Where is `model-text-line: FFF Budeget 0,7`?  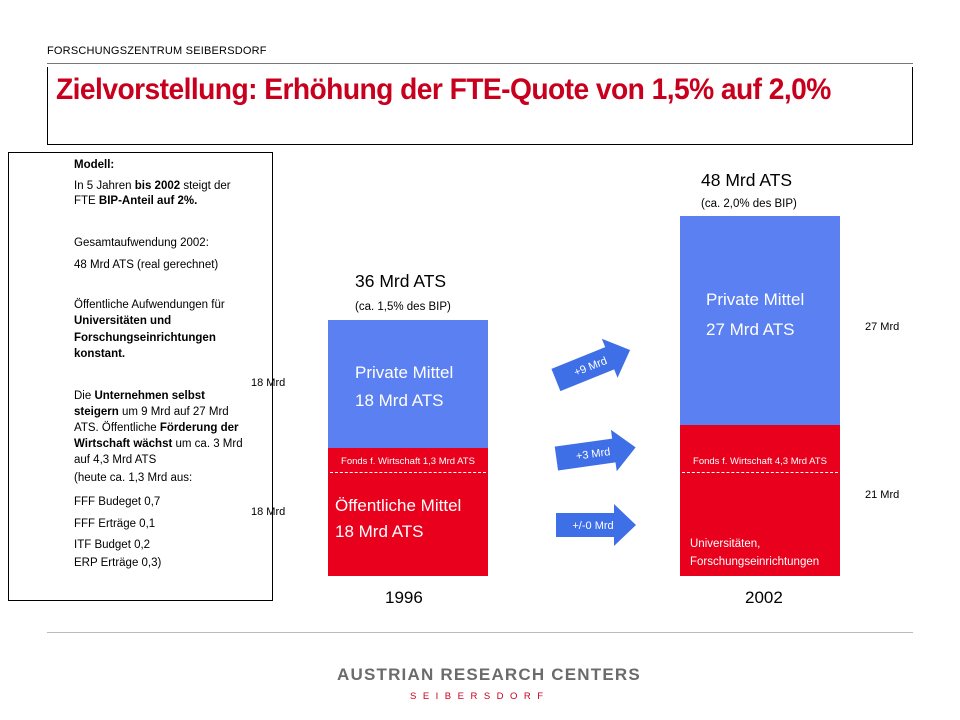
model-text-line: FFF Budeget 0,7 is located at coordinates (117, 502).